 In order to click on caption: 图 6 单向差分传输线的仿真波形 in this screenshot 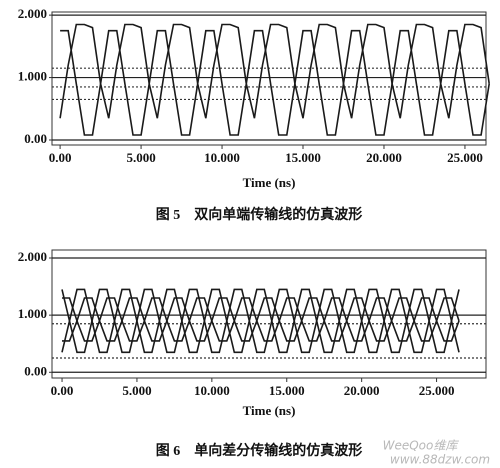, I will do `click(259, 450)`.